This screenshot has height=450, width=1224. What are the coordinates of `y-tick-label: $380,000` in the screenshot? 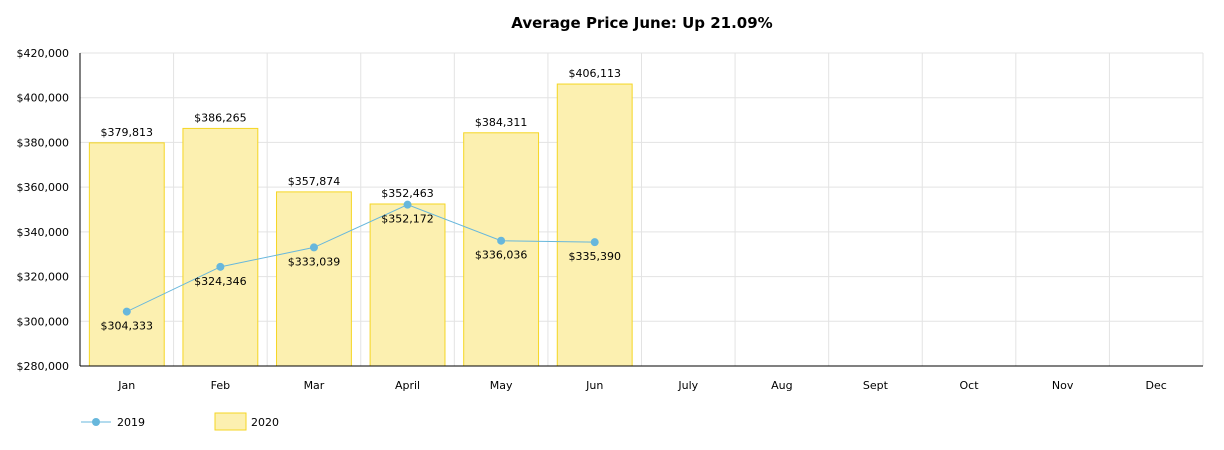 It's located at (43, 142).